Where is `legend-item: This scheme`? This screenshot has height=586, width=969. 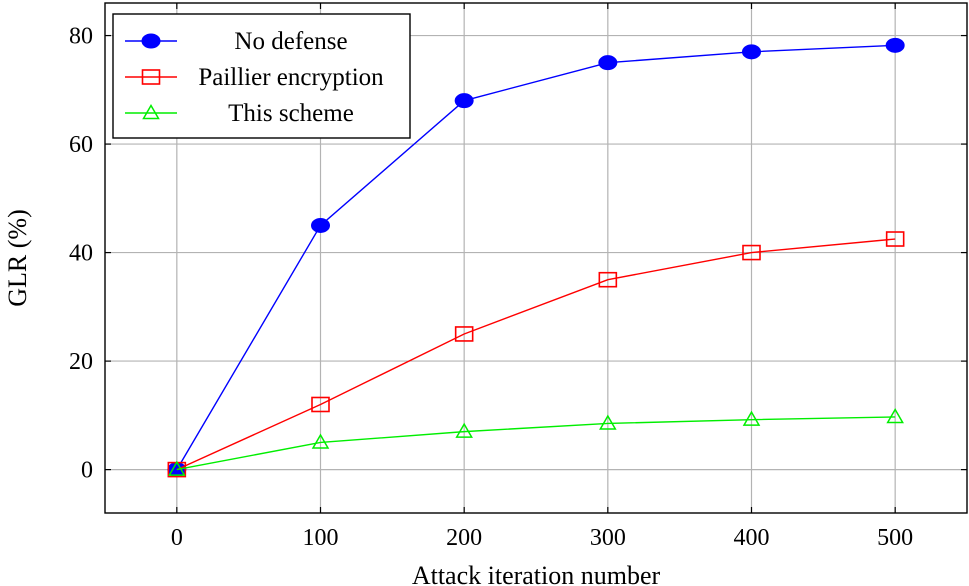
legend-item: This scheme is located at coordinates (239, 113).